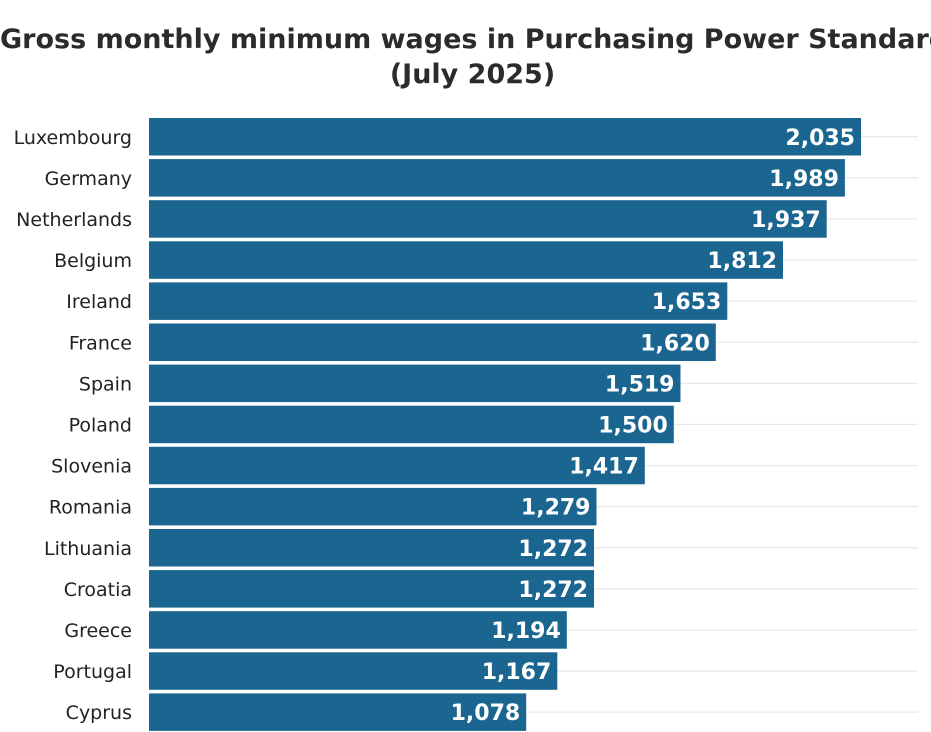  Describe the element at coordinates (371, 548) in the screenshot. I see `bar-lithuania` at that location.